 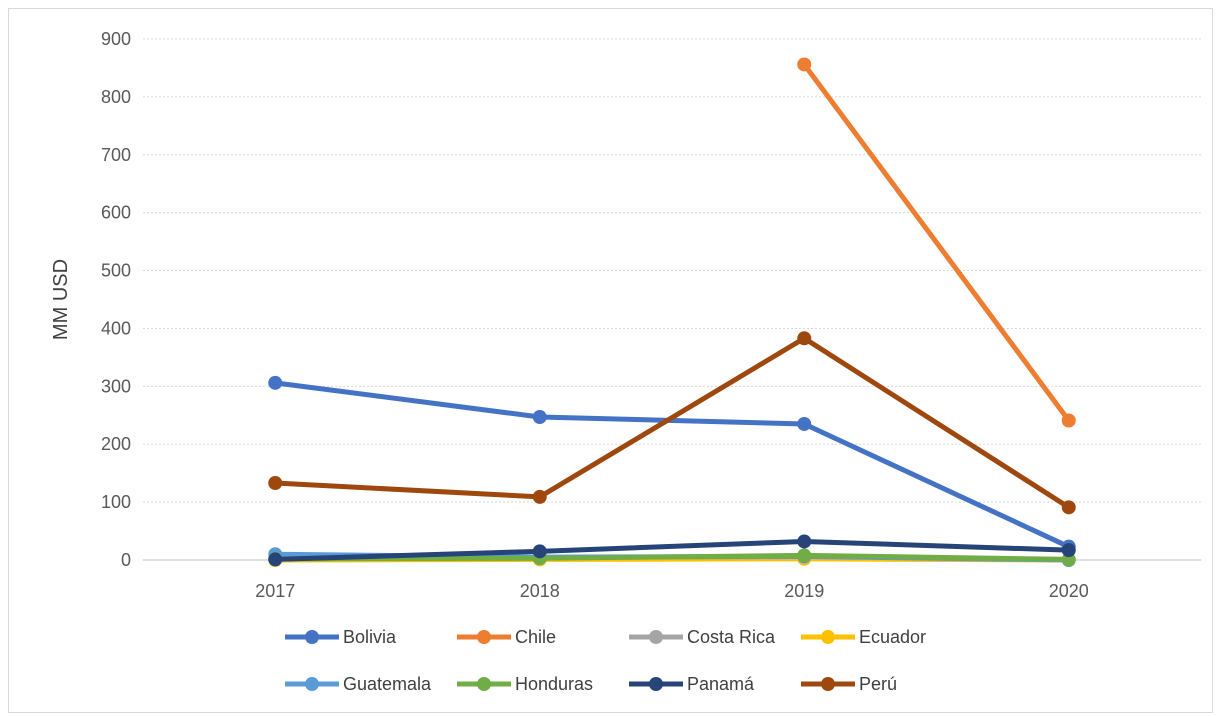 I want to click on legend-label: Honduras, so click(x=554, y=684).